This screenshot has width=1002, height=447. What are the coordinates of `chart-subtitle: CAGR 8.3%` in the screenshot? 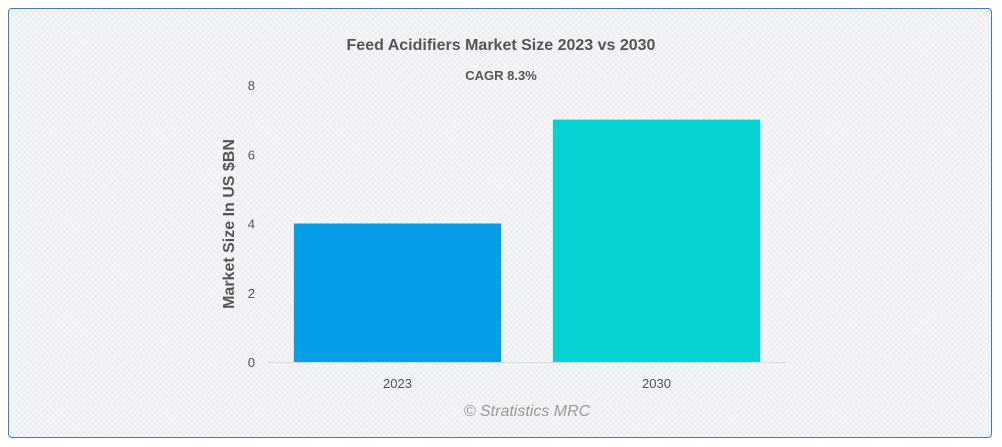 It's located at (501, 75).